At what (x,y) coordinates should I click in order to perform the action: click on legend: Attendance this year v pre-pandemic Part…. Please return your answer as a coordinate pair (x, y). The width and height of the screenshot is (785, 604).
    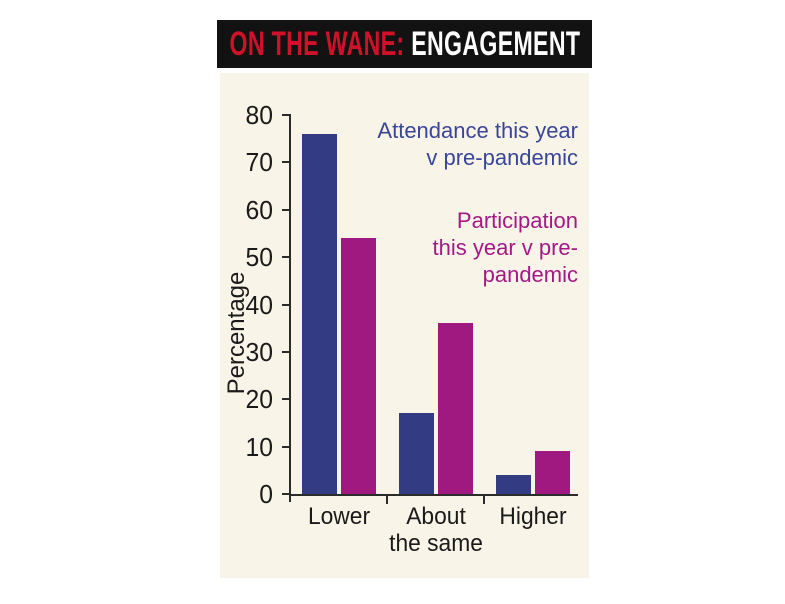
    Looking at the image, I should click on (477, 202).